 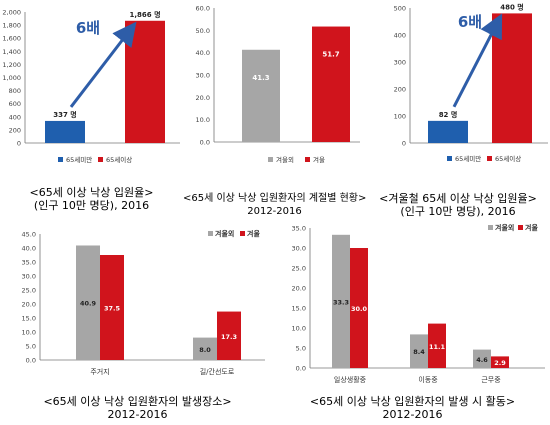 What do you see at coordinates (274, 205) in the screenshot?
I see `caption-chart-2: <65세 이상 낙상 입원환자의 계절별 현황> 2012-2016` at bounding box center [274, 205].